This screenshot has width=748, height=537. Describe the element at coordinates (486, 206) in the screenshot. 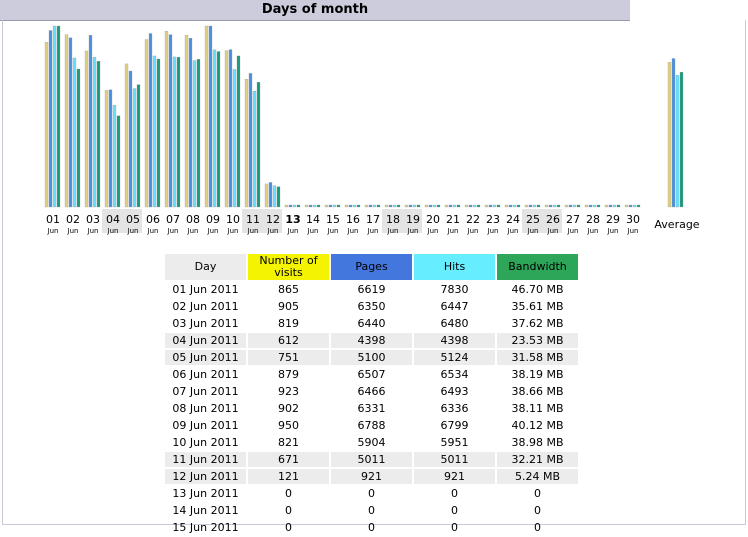

I see `day-23-visits-bar` at that location.